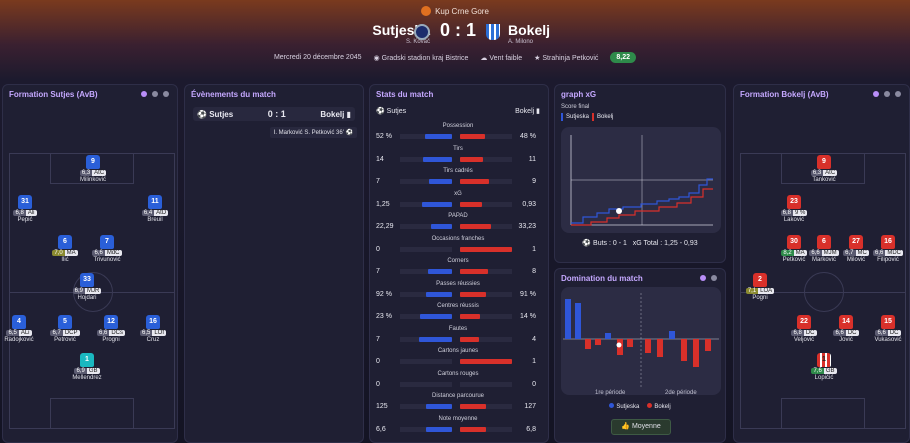  Describe the element at coordinates (824, 249) in the screenshot. I see `player-away-3: 6 6,6 MJM Marković` at that location.